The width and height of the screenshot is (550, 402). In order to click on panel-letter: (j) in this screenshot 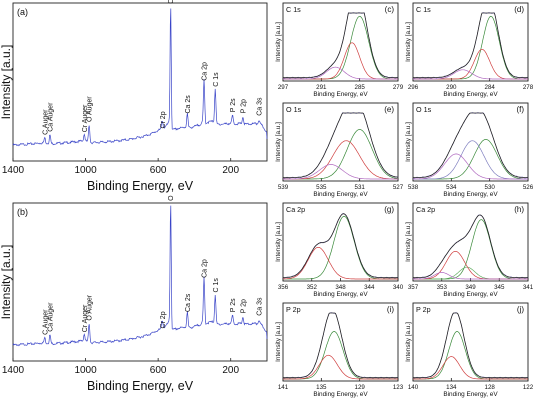, I will do `click(520, 309)`.